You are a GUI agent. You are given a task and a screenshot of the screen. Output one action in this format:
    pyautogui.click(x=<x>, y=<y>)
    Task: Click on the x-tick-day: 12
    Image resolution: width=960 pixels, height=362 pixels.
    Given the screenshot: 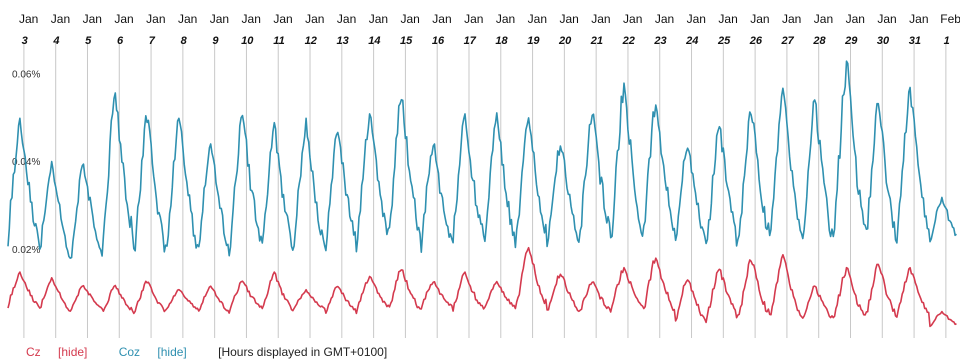 What is the action you would take?
    pyautogui.click(x=311, y=41)
    